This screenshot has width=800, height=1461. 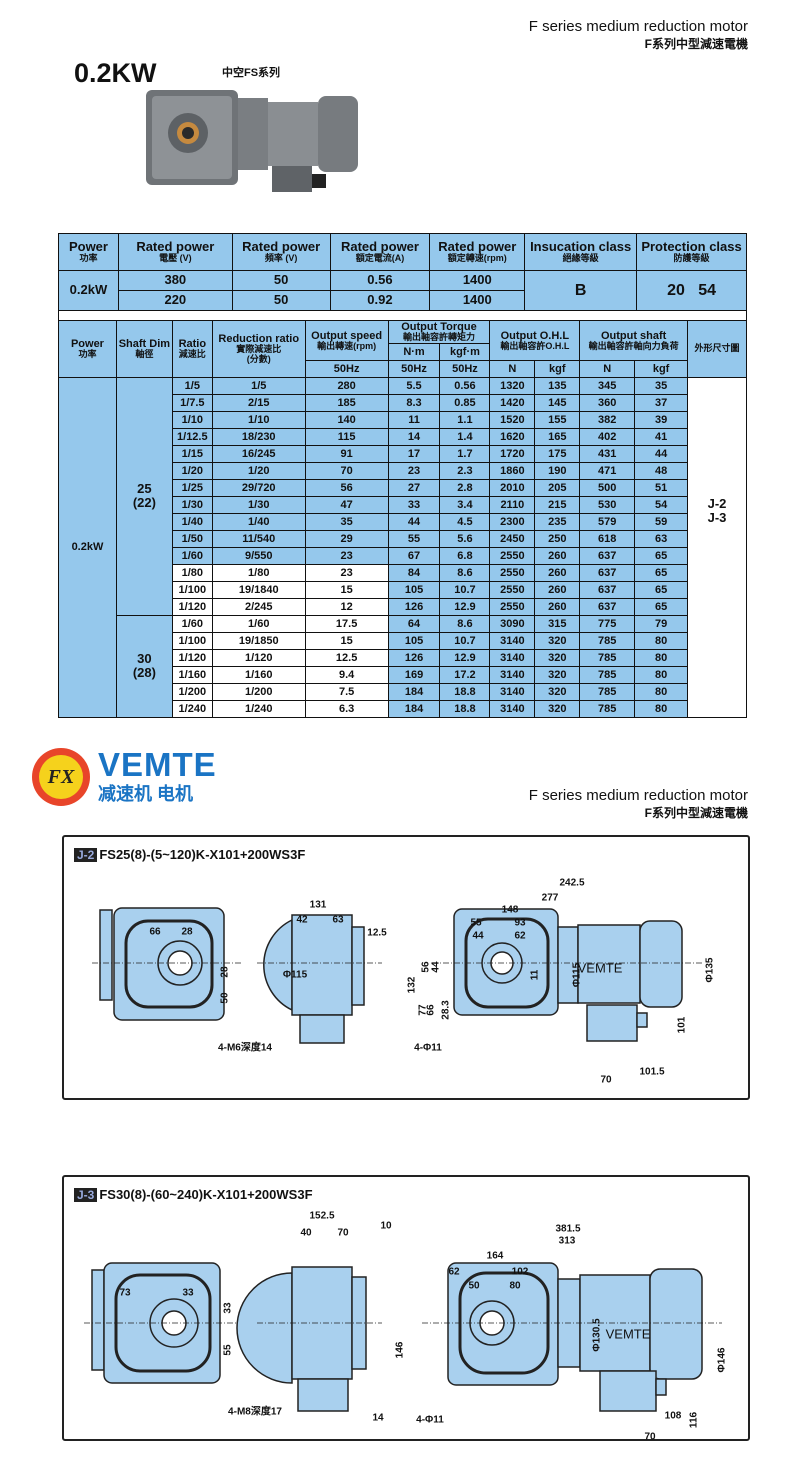 What do you see at coordinates (557, 521) in the screenshot?
I see `cell: 235` at bounding box center [557, 521].